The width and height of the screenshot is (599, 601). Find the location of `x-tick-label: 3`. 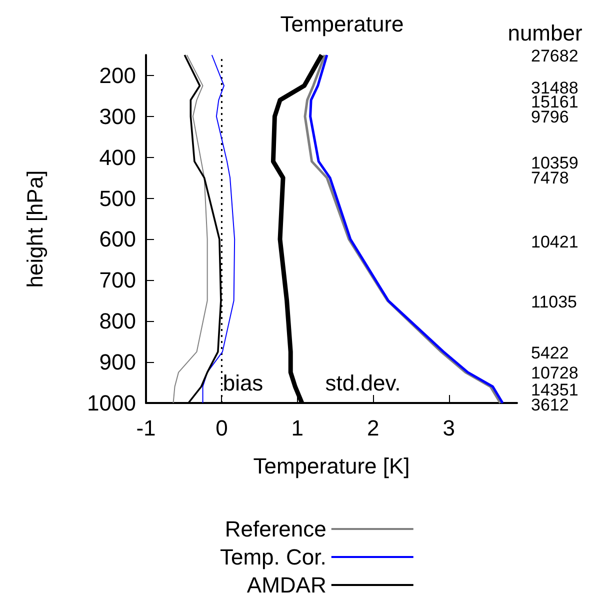

x-tick-label: 3 is located at coordinates (448, 428).